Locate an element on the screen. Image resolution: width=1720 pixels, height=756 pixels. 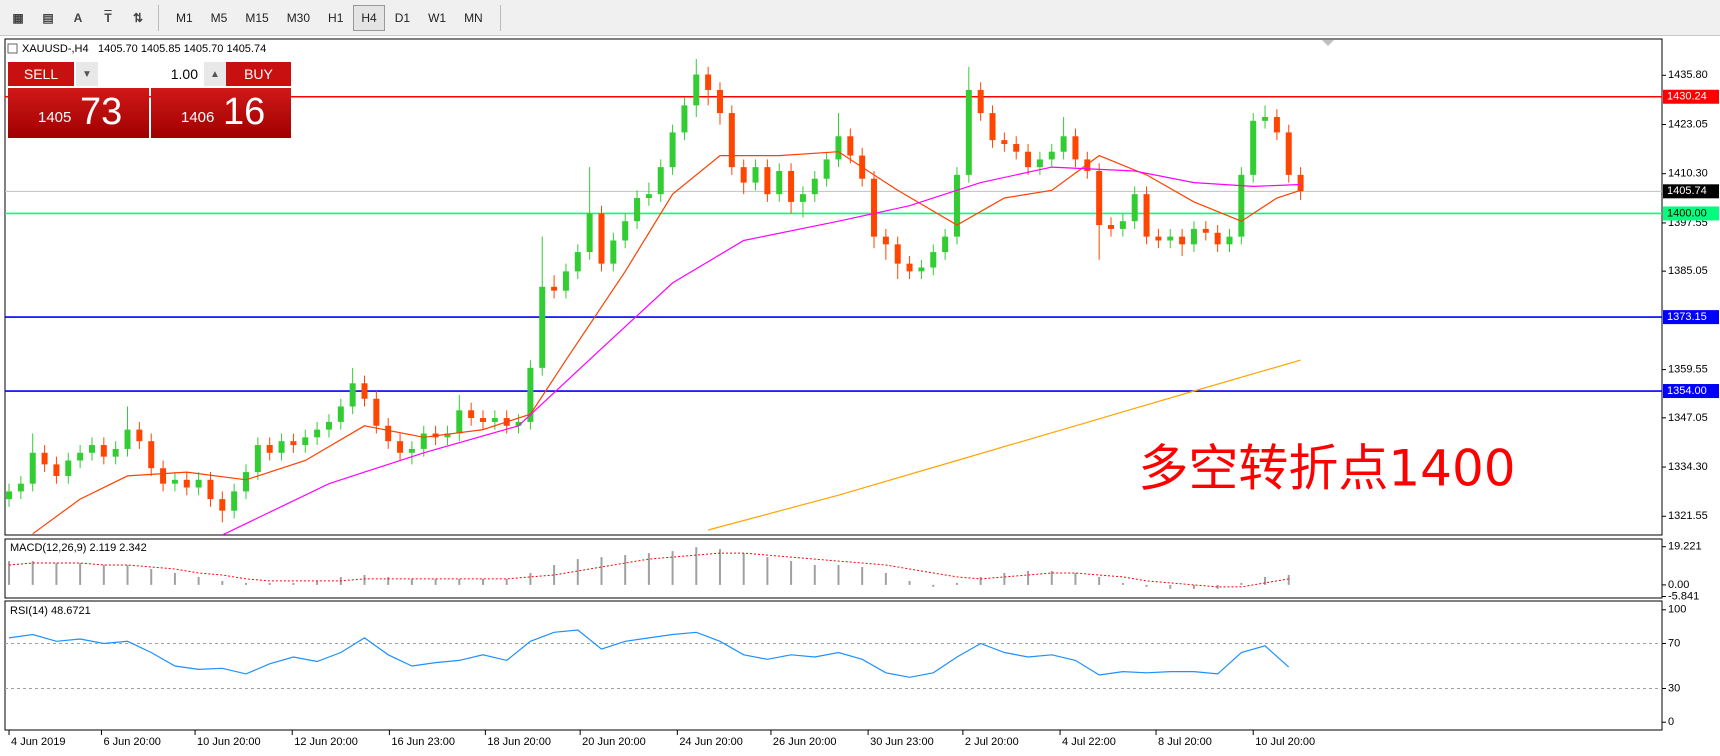
y-tick-label: 100 is located at coordinates (1677, 610).